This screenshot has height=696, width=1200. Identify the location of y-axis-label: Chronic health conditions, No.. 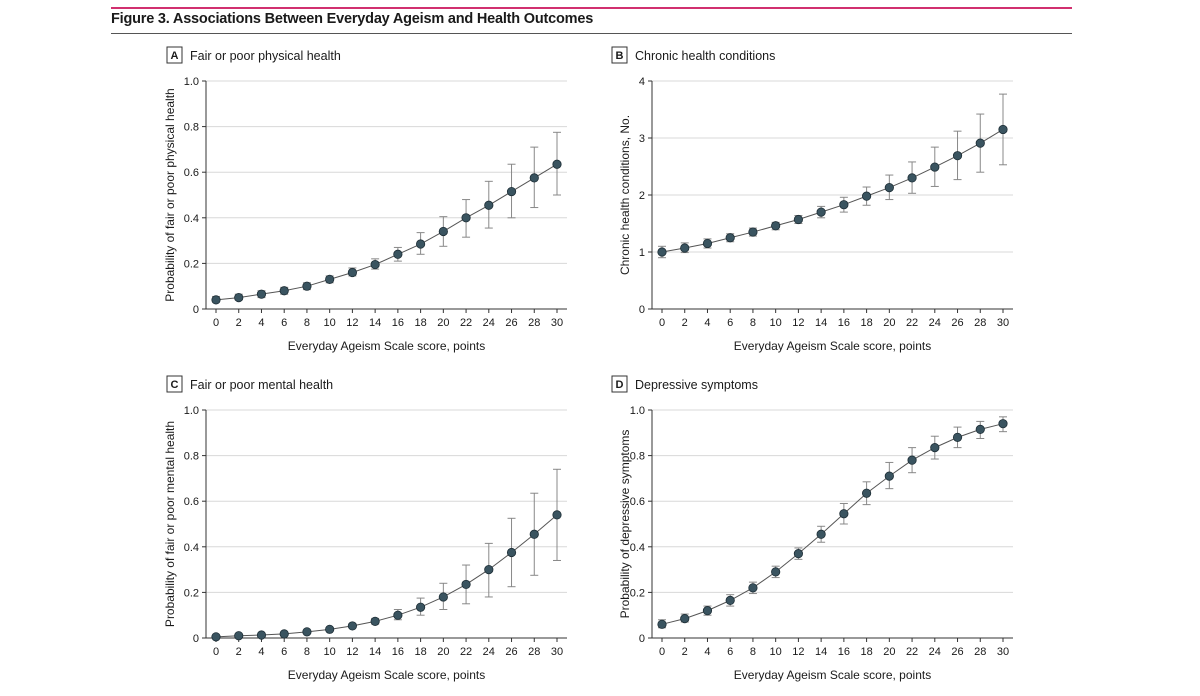
(625, 195).